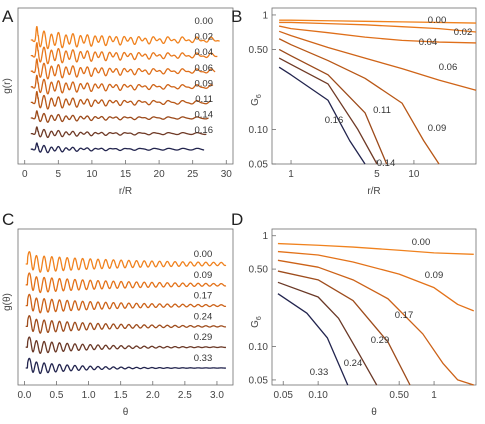  Describe the element at coordinates (8, 16) in the screenshot. I see `panel-label-A: A` at that location.